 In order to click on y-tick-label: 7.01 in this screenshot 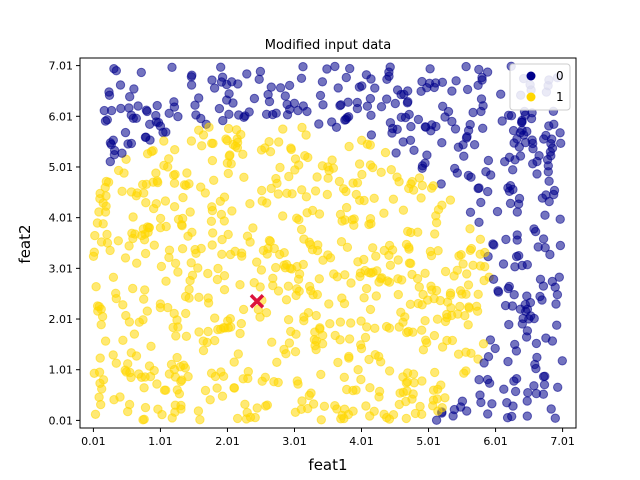, I will do `click(61, 66)`.